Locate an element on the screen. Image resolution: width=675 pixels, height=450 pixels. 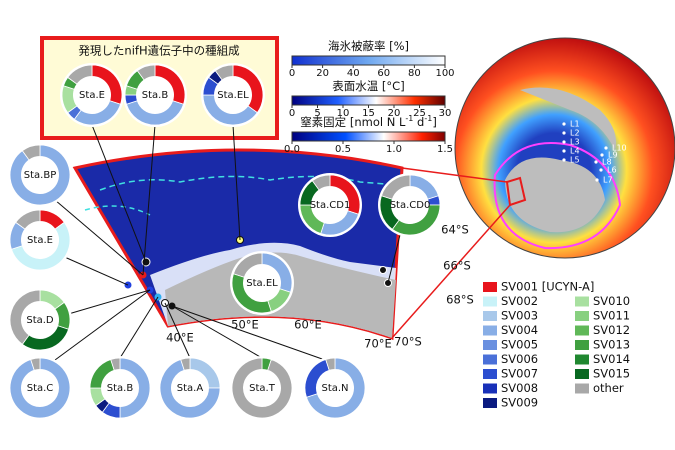
colorbar-tick-label: 0.0 is located at coordinates (292, 149).